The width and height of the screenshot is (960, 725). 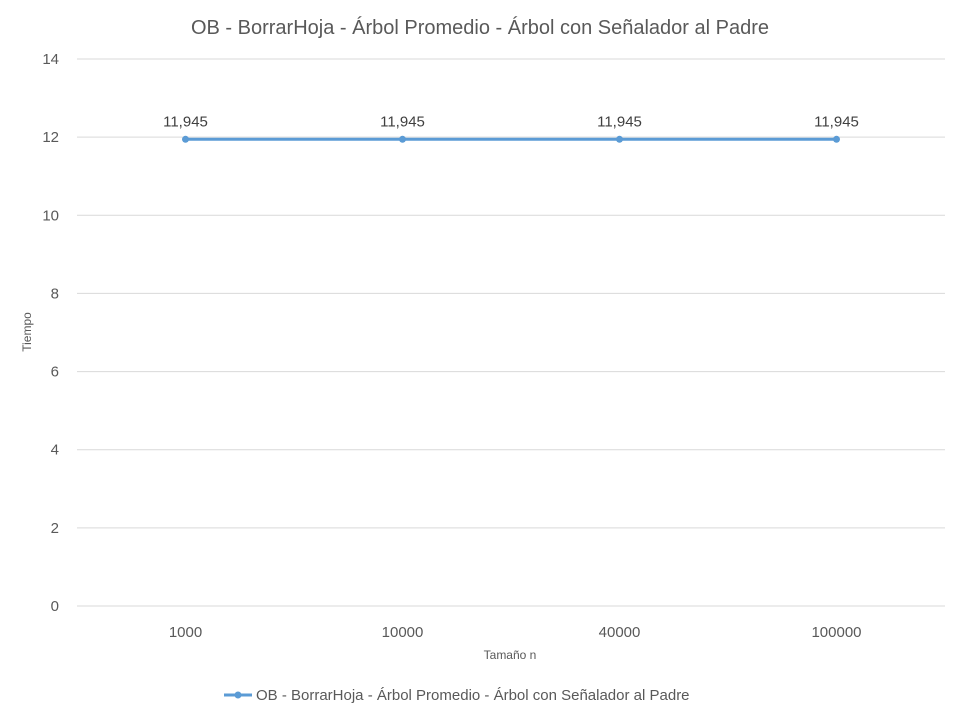 I want to click on y-tick-label: 6, so click(x=55, y=372).